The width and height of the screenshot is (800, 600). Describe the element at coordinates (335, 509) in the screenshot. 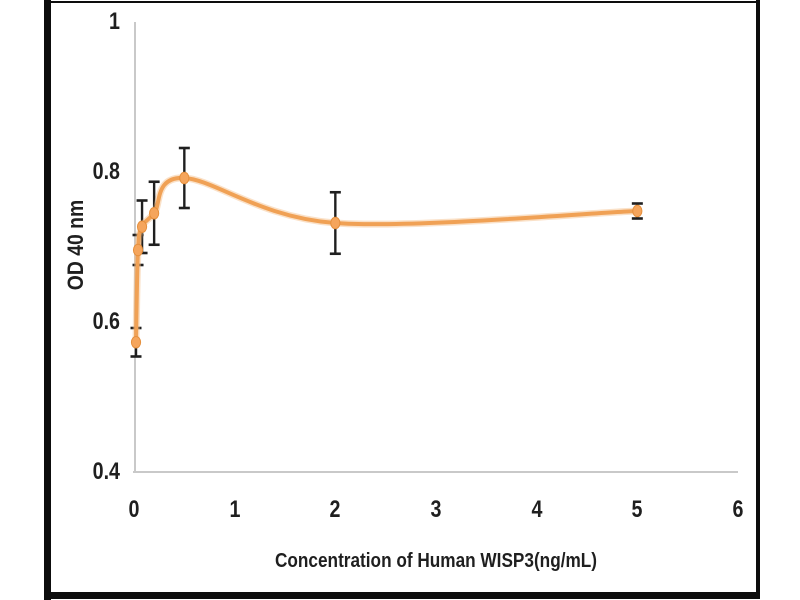

I see `x-tick-label: 2` at that location.